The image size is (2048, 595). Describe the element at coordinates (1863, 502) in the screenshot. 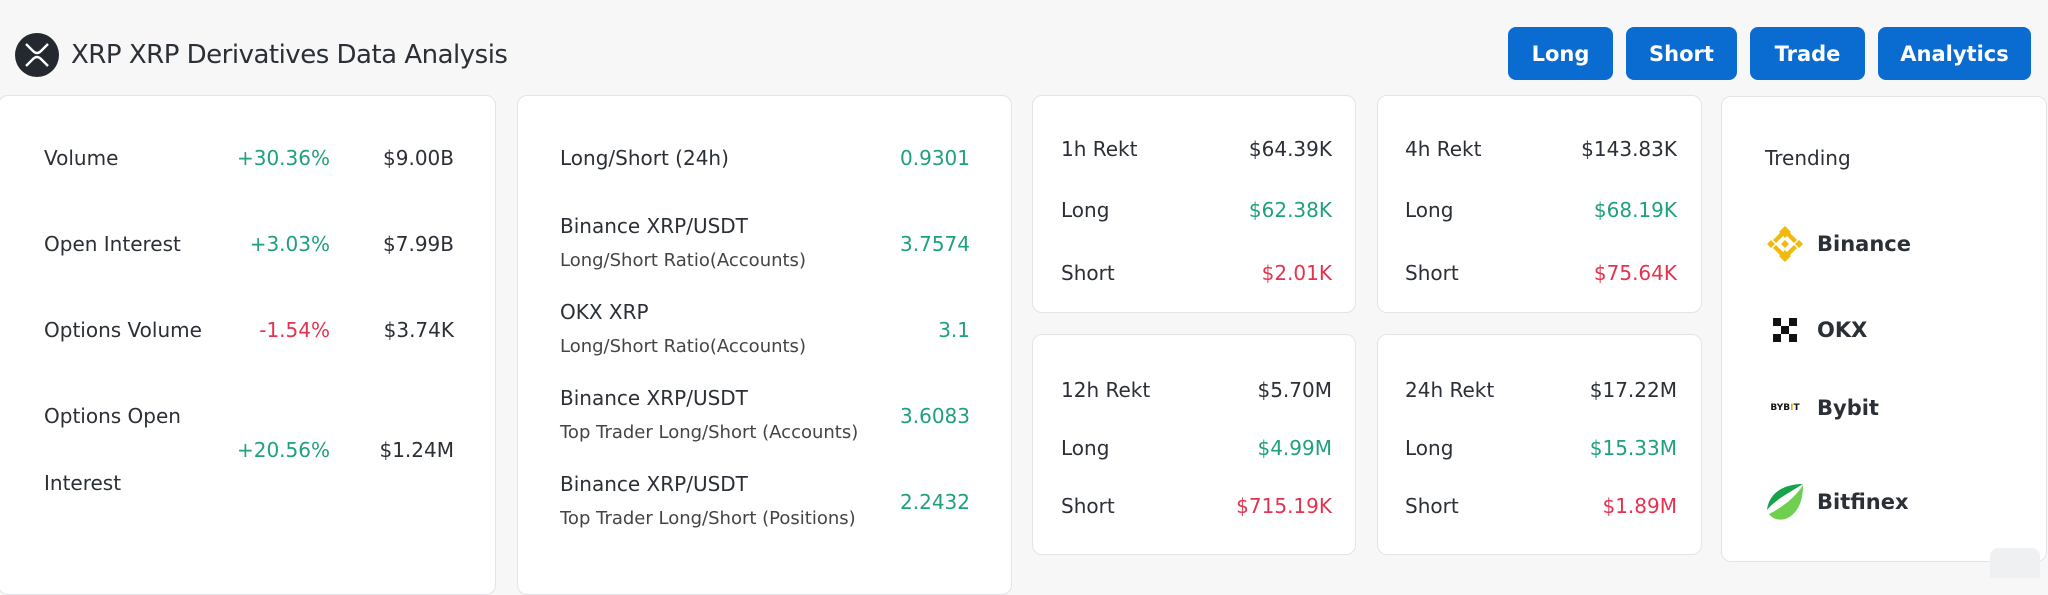

I see `trending-name: Bitfinex` at that location.